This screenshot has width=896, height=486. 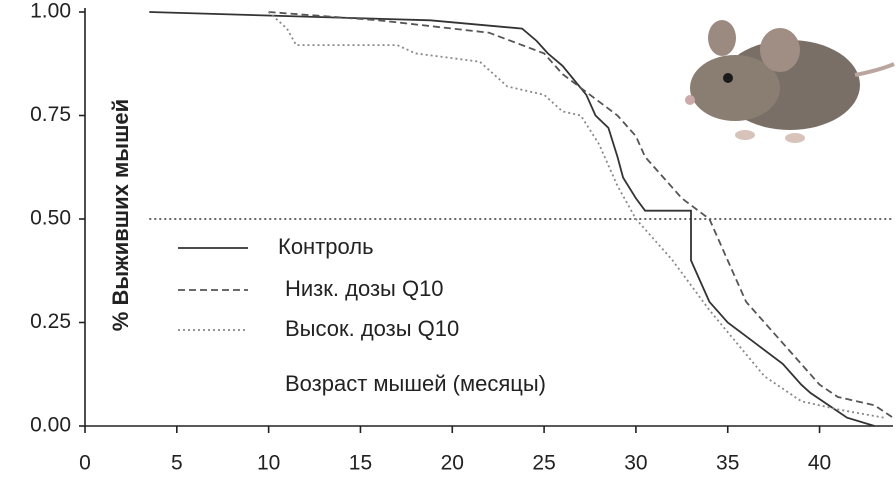 What do you see at coordinates (543, 463) in the screenshot?
I see `x-tick-label: 25` at bounding box center [543, 463].